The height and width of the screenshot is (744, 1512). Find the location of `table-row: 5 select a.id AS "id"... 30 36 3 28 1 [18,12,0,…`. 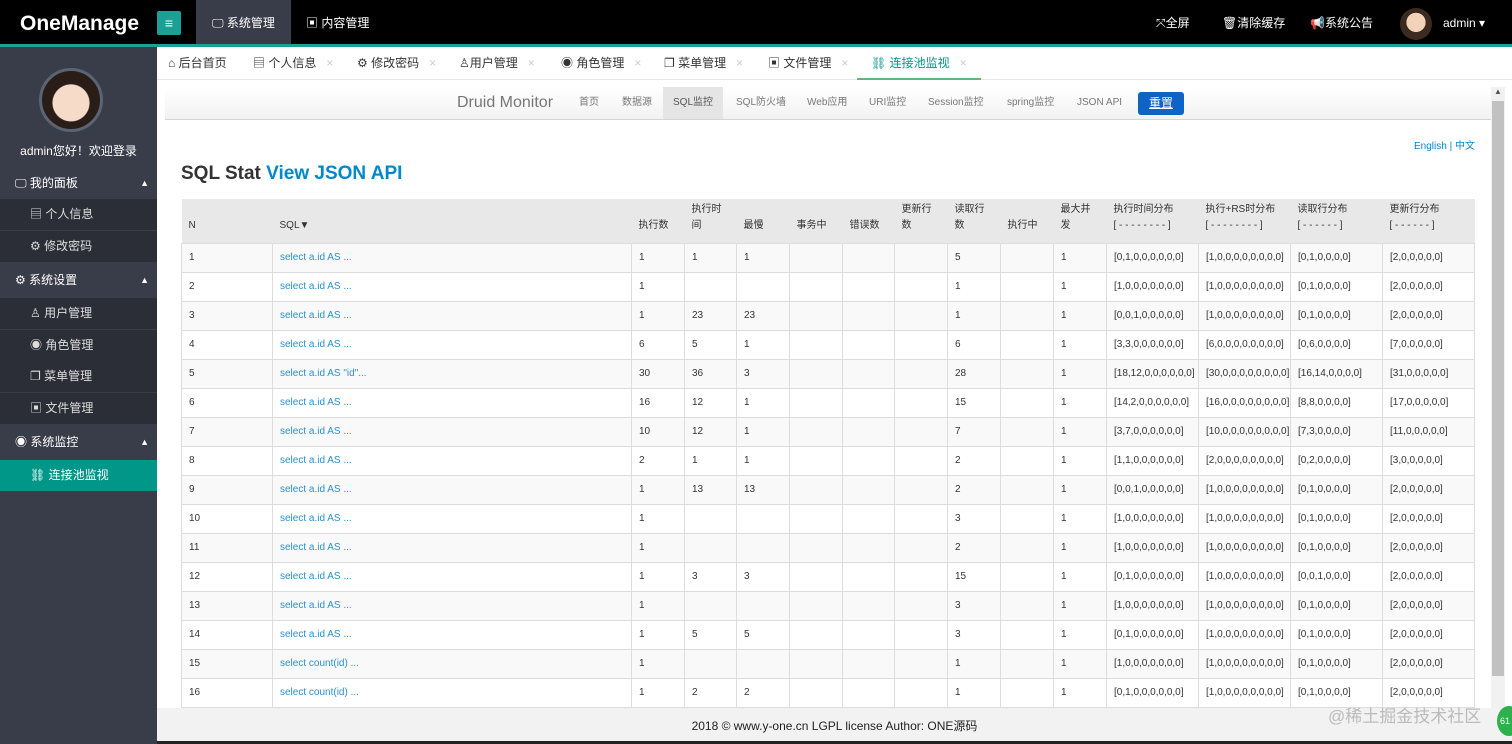

table-row: 5 select a.id AS "id"... 30 36 3 28 1 [18,12,0,… is located at coordinates (828, 373).